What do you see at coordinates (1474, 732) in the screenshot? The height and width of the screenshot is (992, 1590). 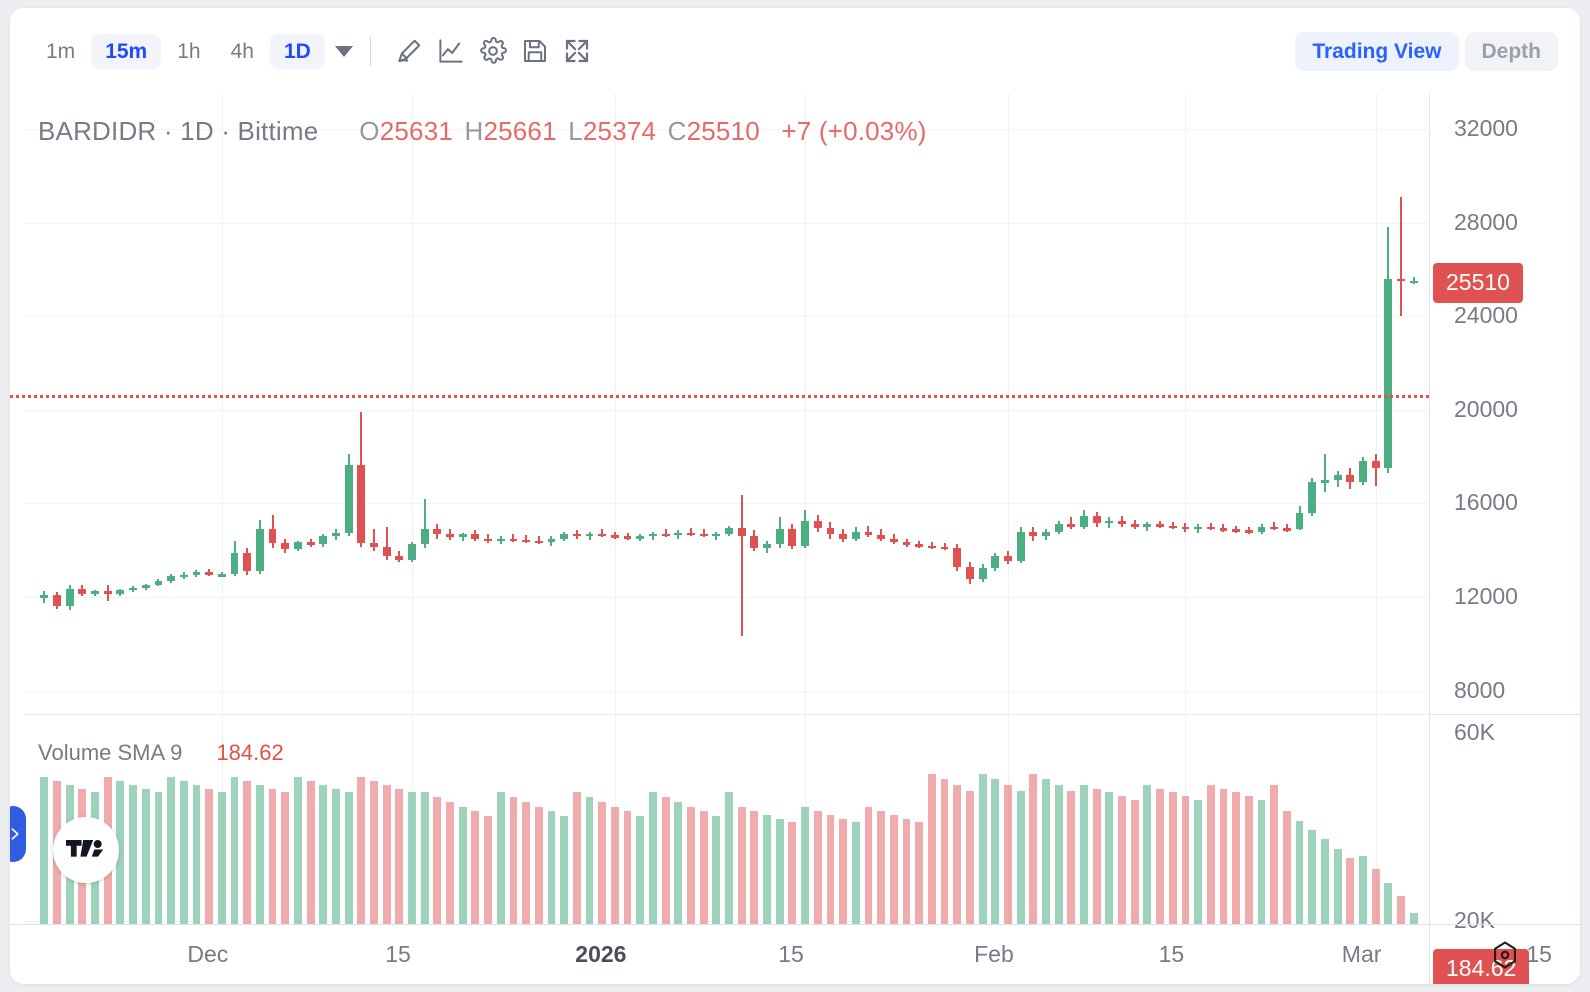 I see `volume-axis-label: 60K` at bounding box center [1474, 732].